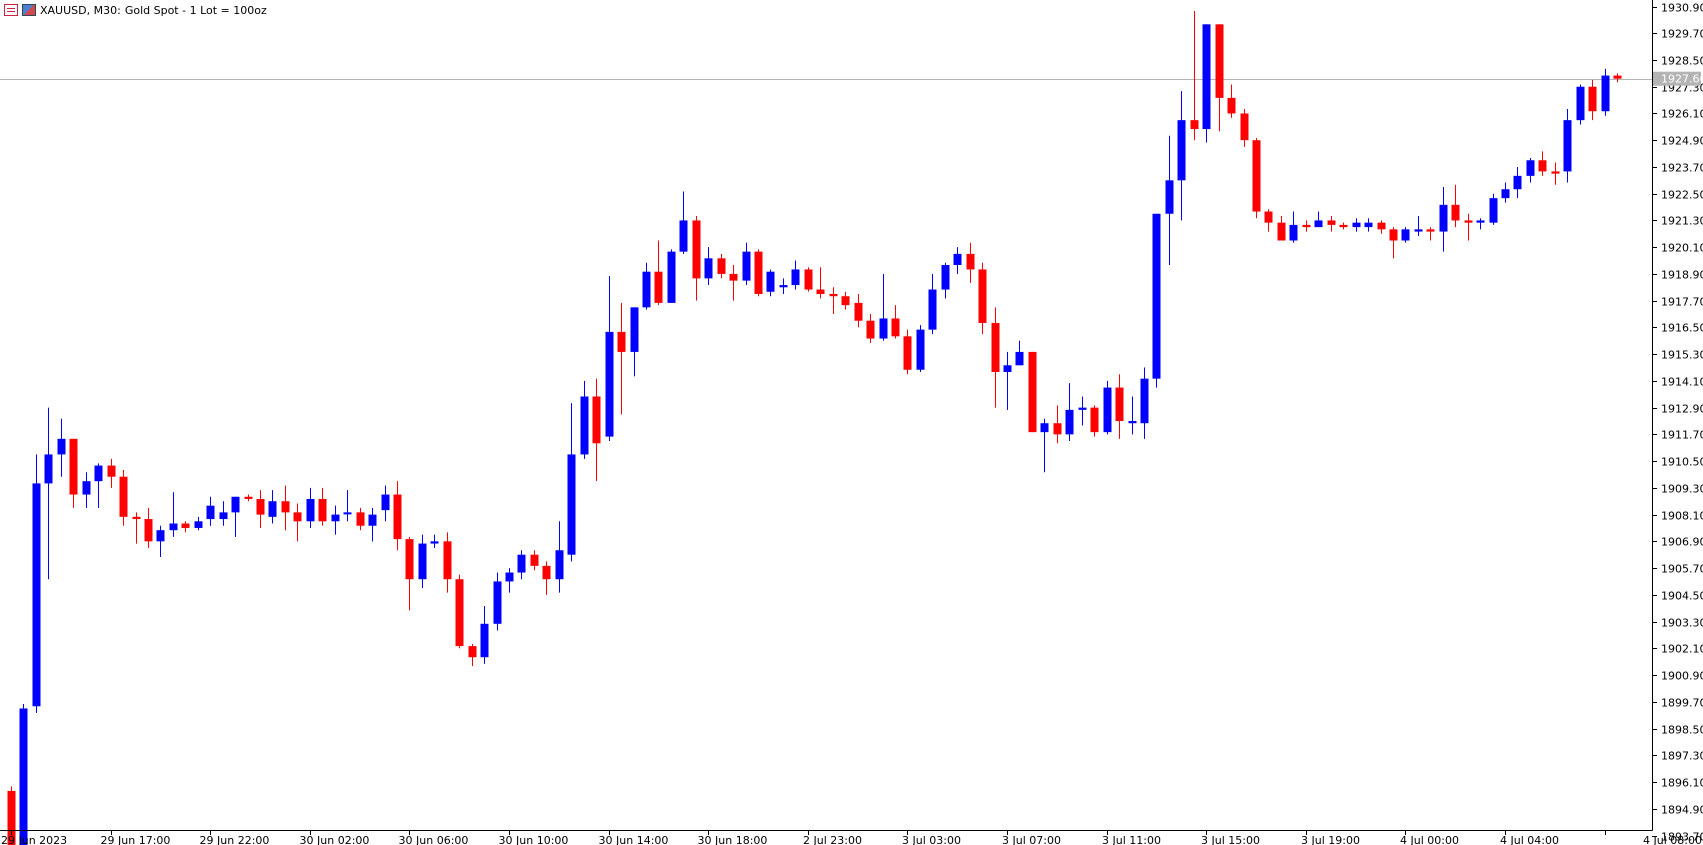  What do you see at coordinates (1682, 542) in the screenshot?
I see `price-tick-label: 1906.90` at bounding box center [1682, 542].